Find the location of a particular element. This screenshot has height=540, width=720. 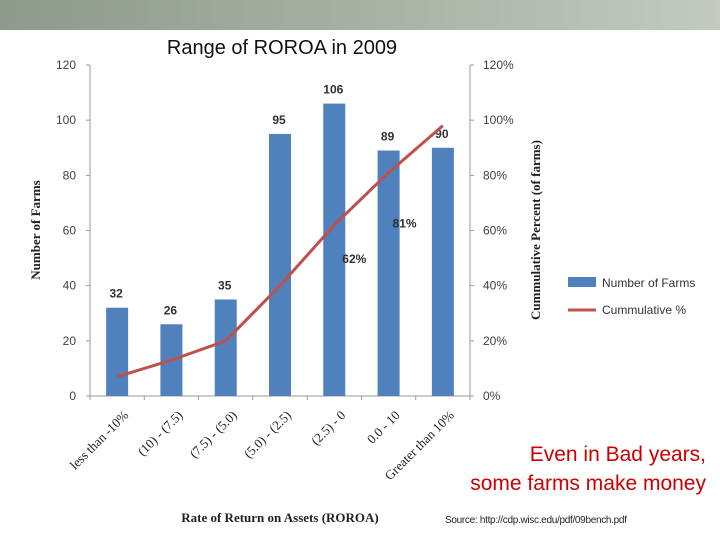

x-category-label: (5.0) - (2.5) is located at coordinates (267, 434).